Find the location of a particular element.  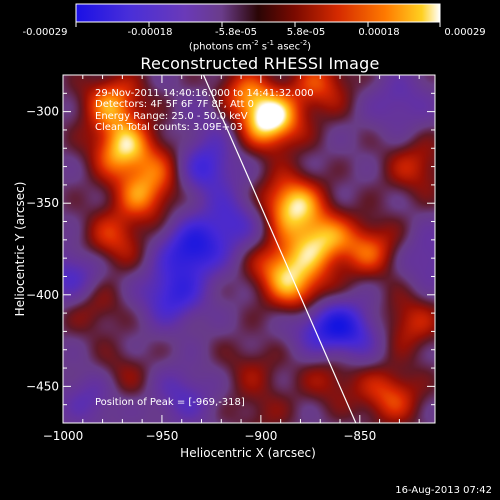

footer-timestamp: 16-Aug-2013 07:42 is located at coordinates (443, 490).